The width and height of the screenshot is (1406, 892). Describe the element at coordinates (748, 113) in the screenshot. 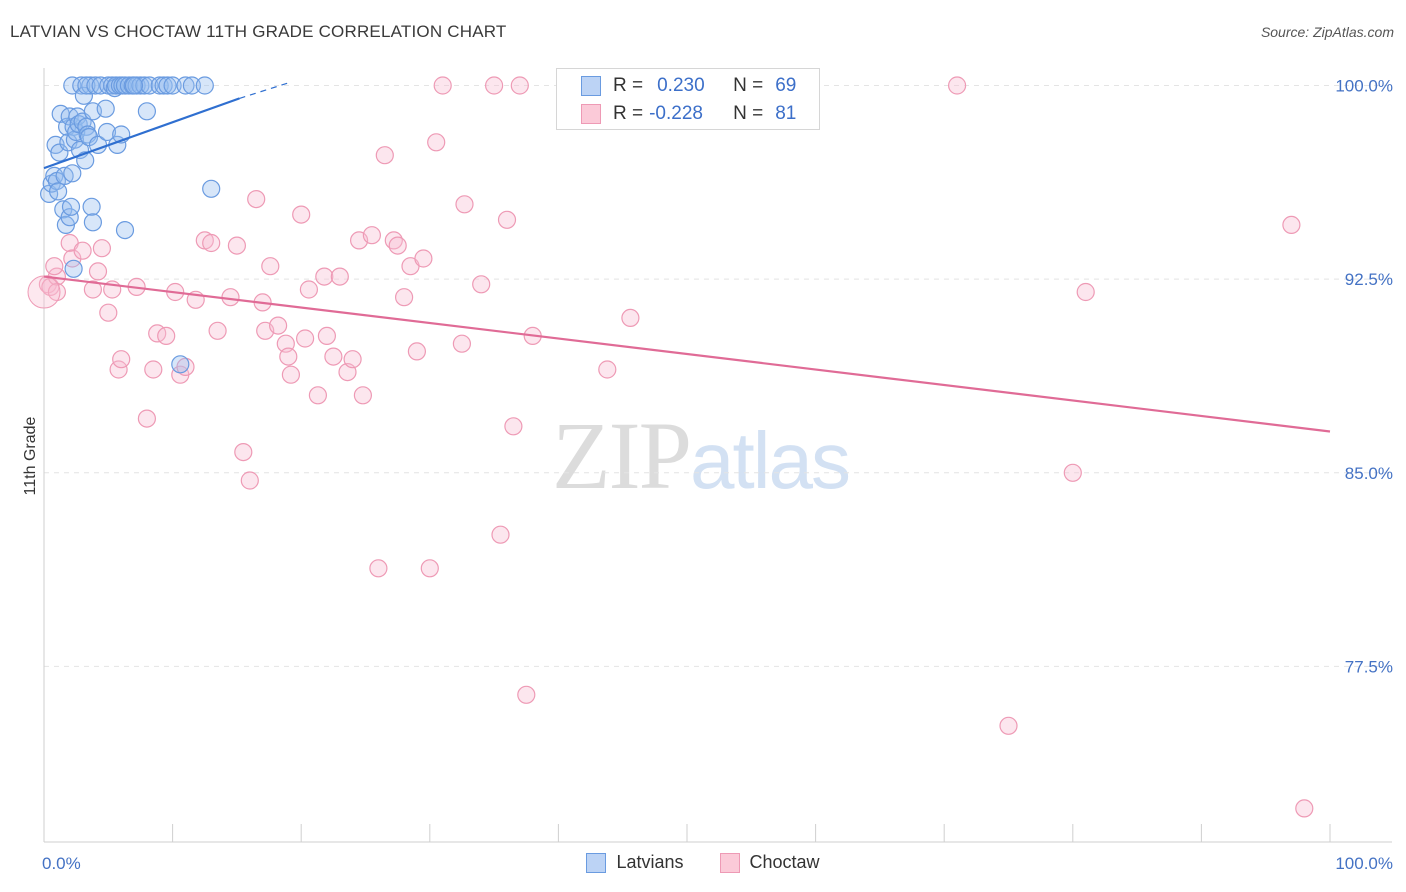

I see `legend-n-label: N =` at that location.